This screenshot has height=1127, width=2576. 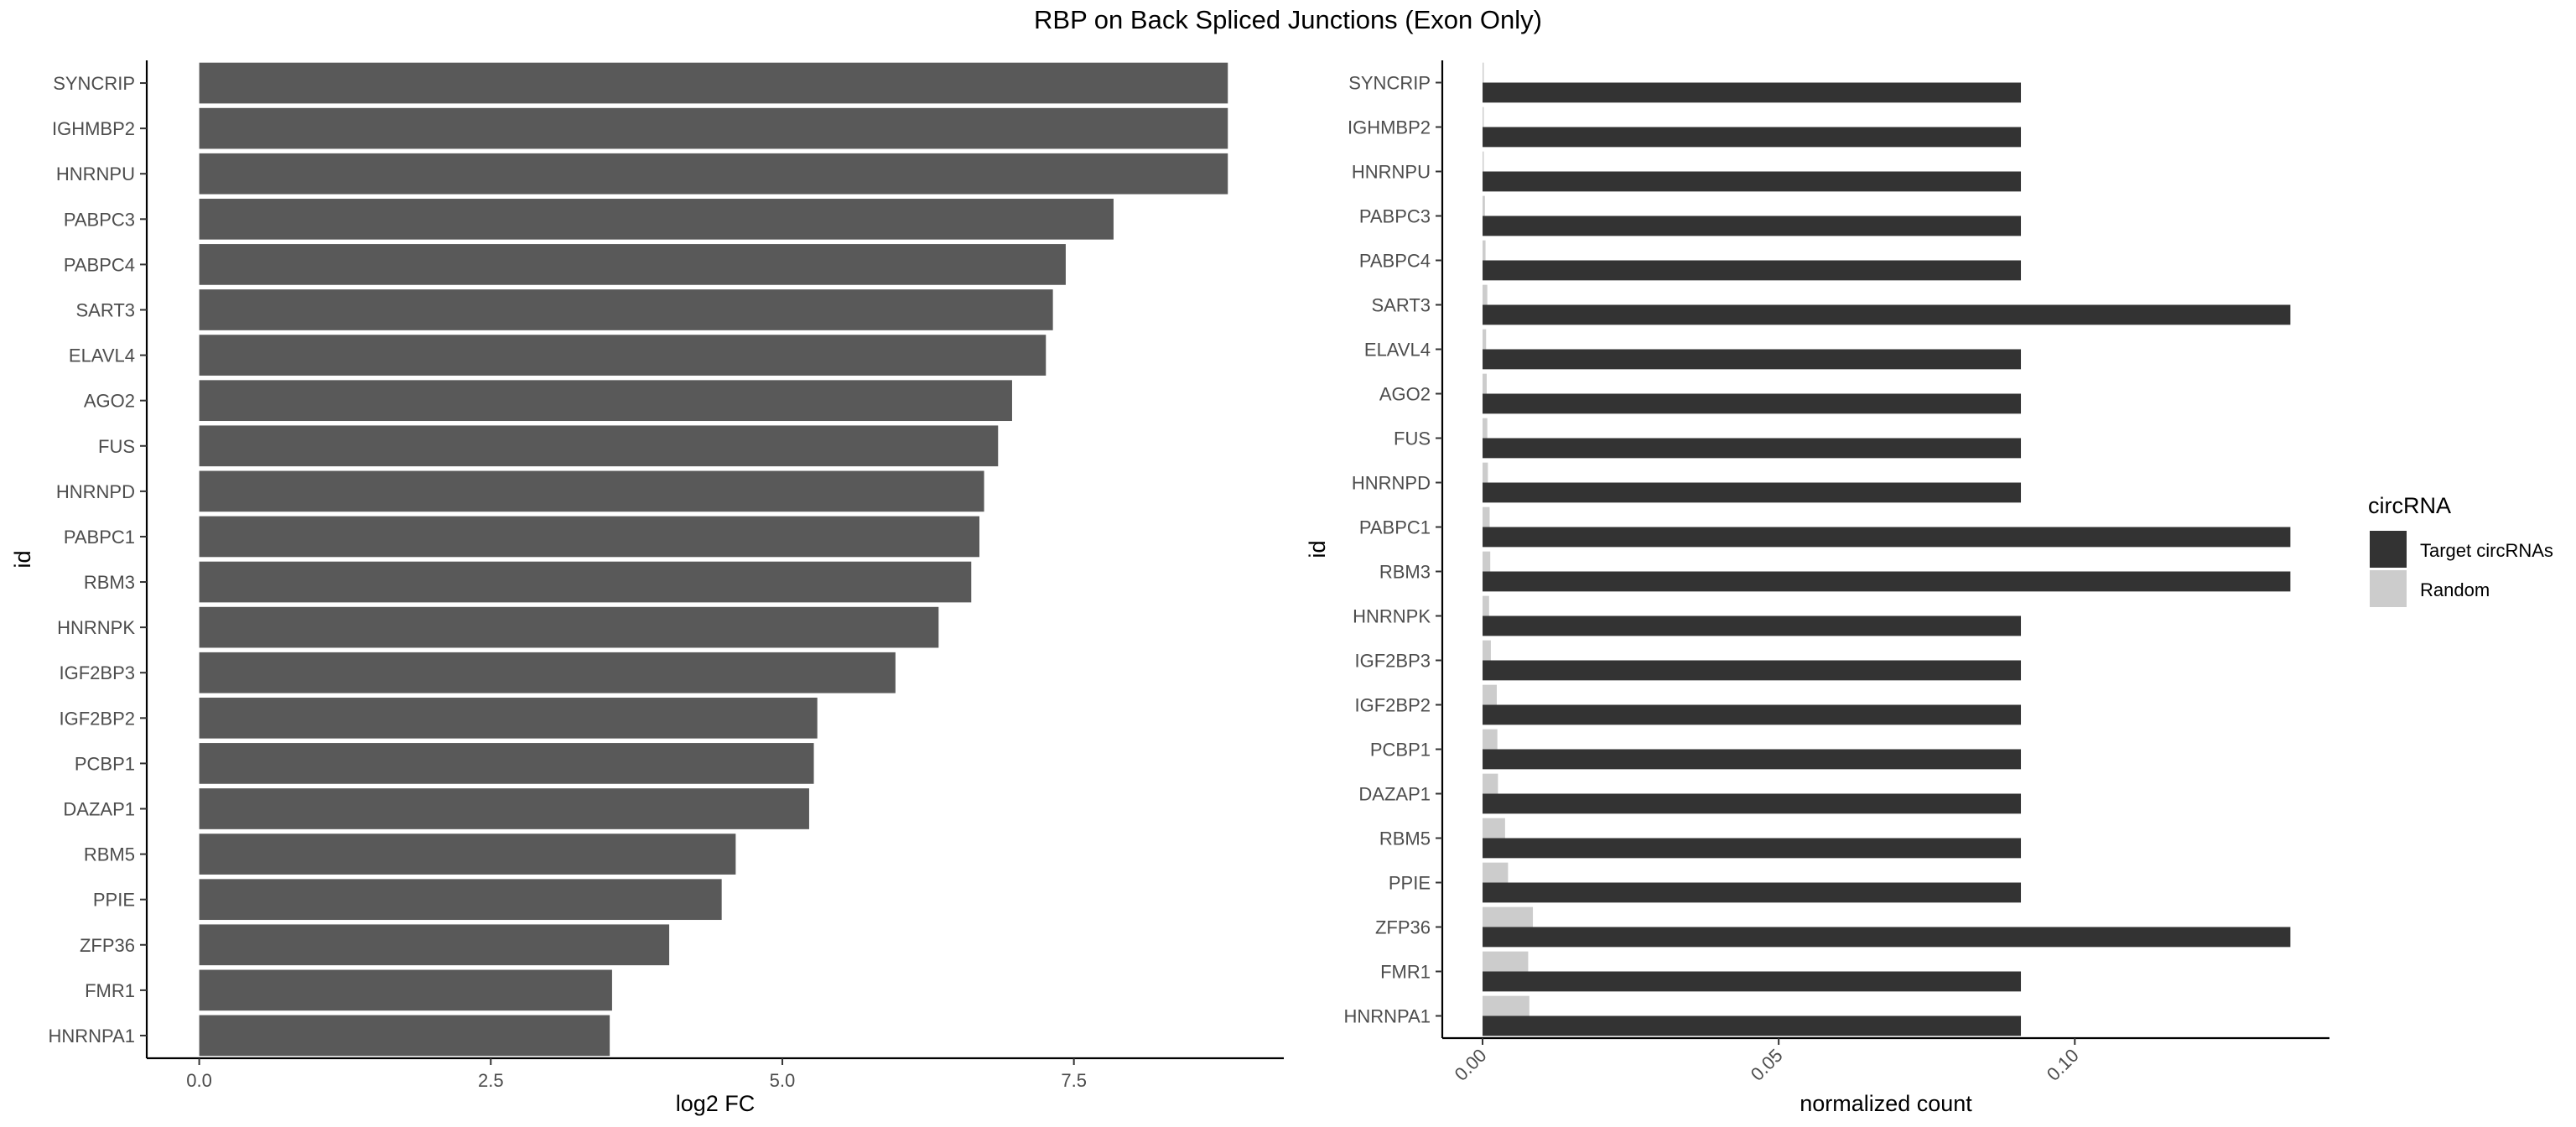 I want to click on right-y-tick-label: SART3, so click(x=1401, y=305).